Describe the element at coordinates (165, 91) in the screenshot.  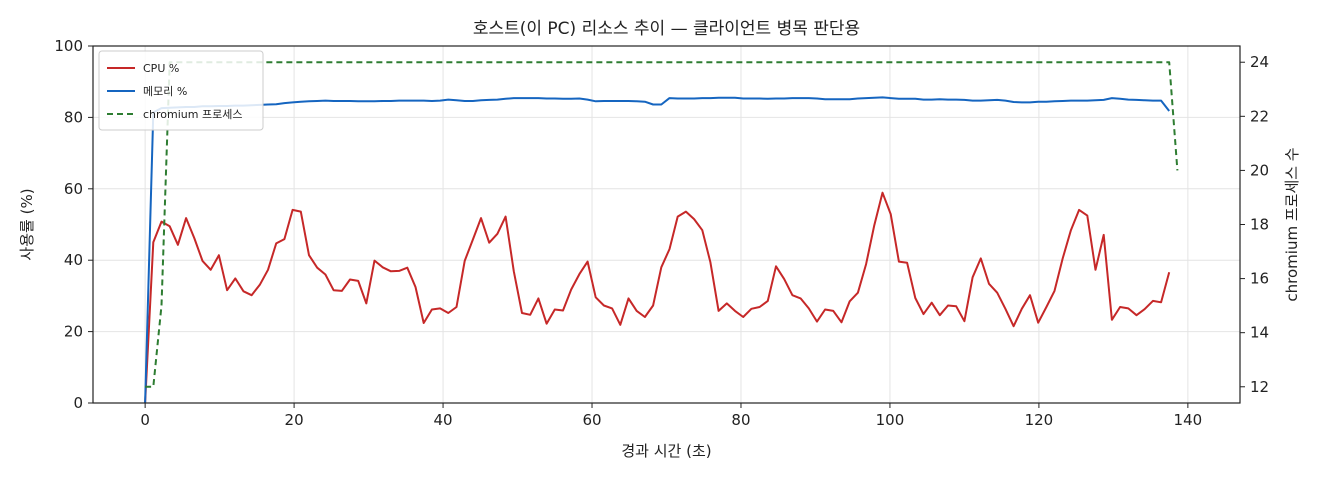
I see `legend-entry: 메모리 %` at that location.